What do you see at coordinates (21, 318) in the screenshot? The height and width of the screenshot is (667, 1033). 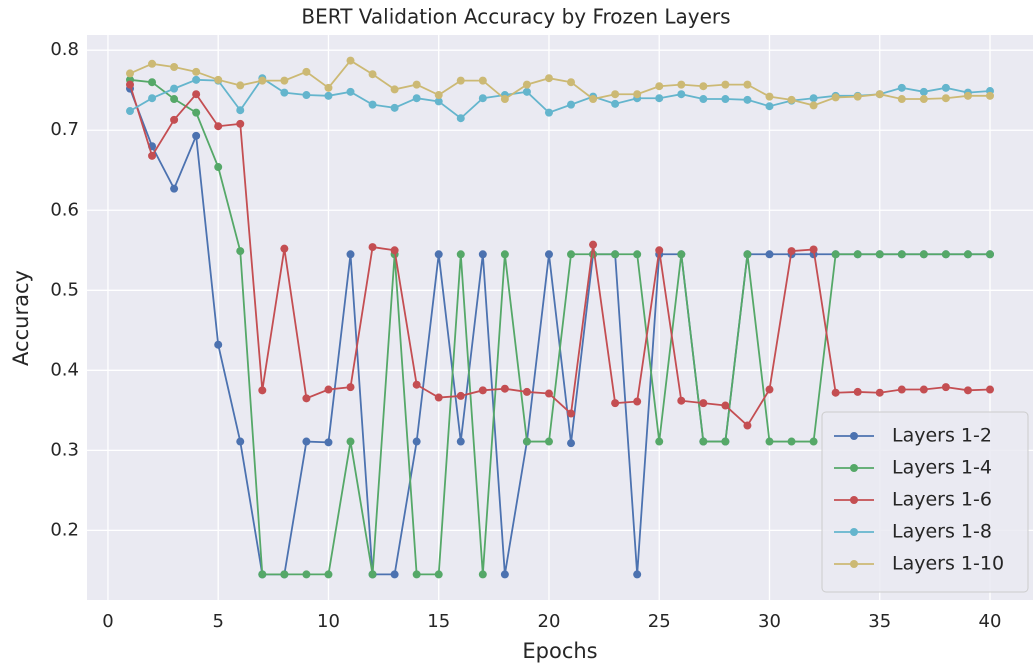 I see `y-axis-label: Accuracy` at bounding box center [21, 318].